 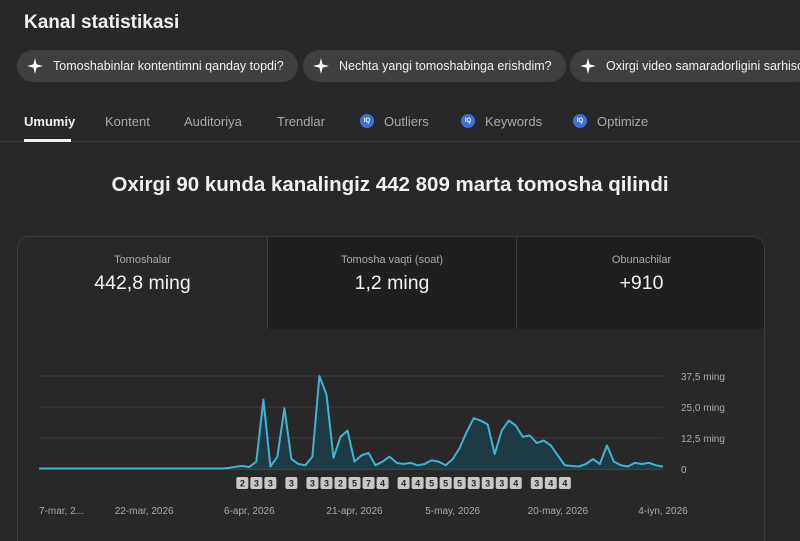 What do you see at coordinates (452, 511) in the screenshot?
I see `x-tick-label: 5-may, 2026` at bounding box center [452, 511].